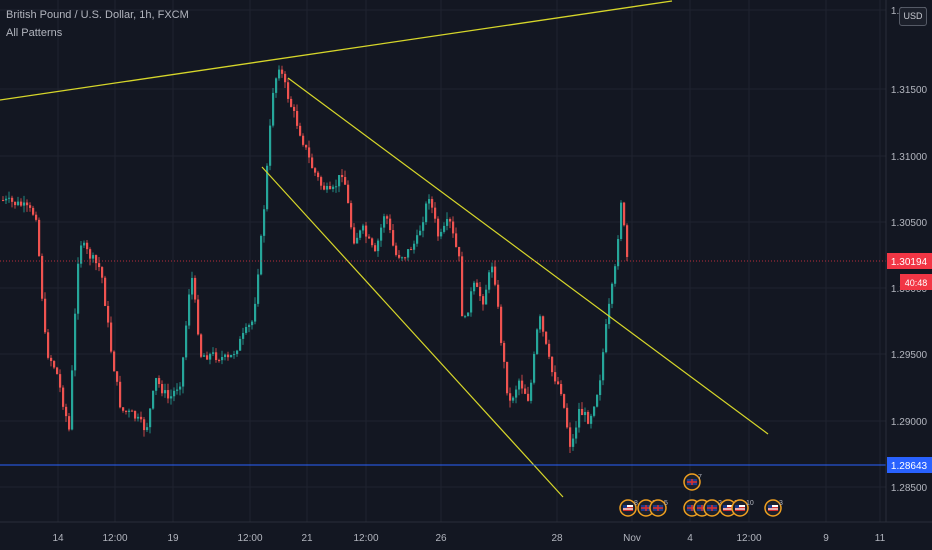 This screenshot has width=932, height=550. I want to click on time-axis: 14 12:00 19 12:00 21 12:00 26 28 Nov 4 12:00 9 11, so click(466, 535).